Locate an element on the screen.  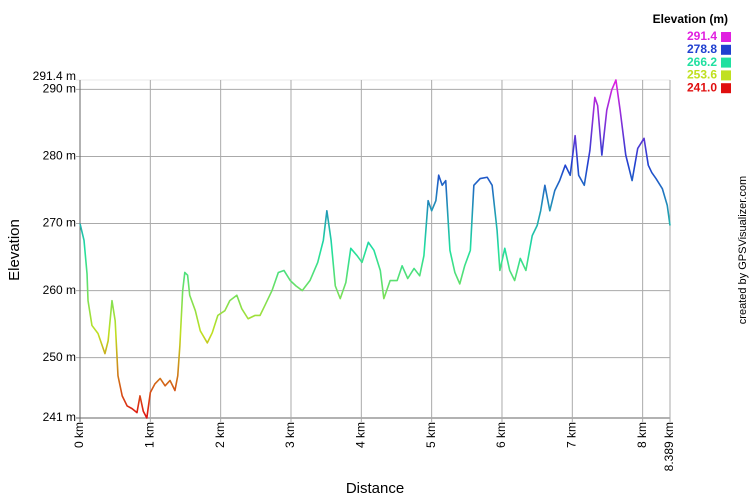
credit: created by GPSVisualizer.com is located at coordinates (743, 250).